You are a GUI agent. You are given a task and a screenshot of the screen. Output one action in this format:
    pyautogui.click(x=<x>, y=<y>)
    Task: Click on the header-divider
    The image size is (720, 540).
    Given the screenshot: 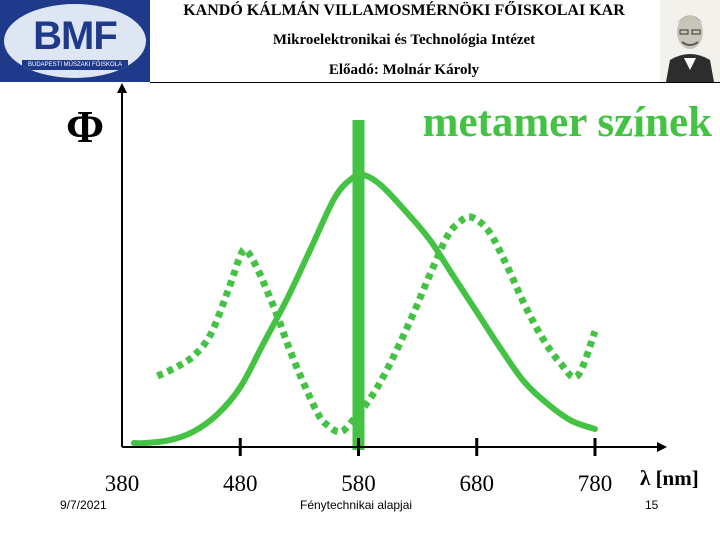 What is the action you would take?
    pyautogui.click(x=435, y=82)
    